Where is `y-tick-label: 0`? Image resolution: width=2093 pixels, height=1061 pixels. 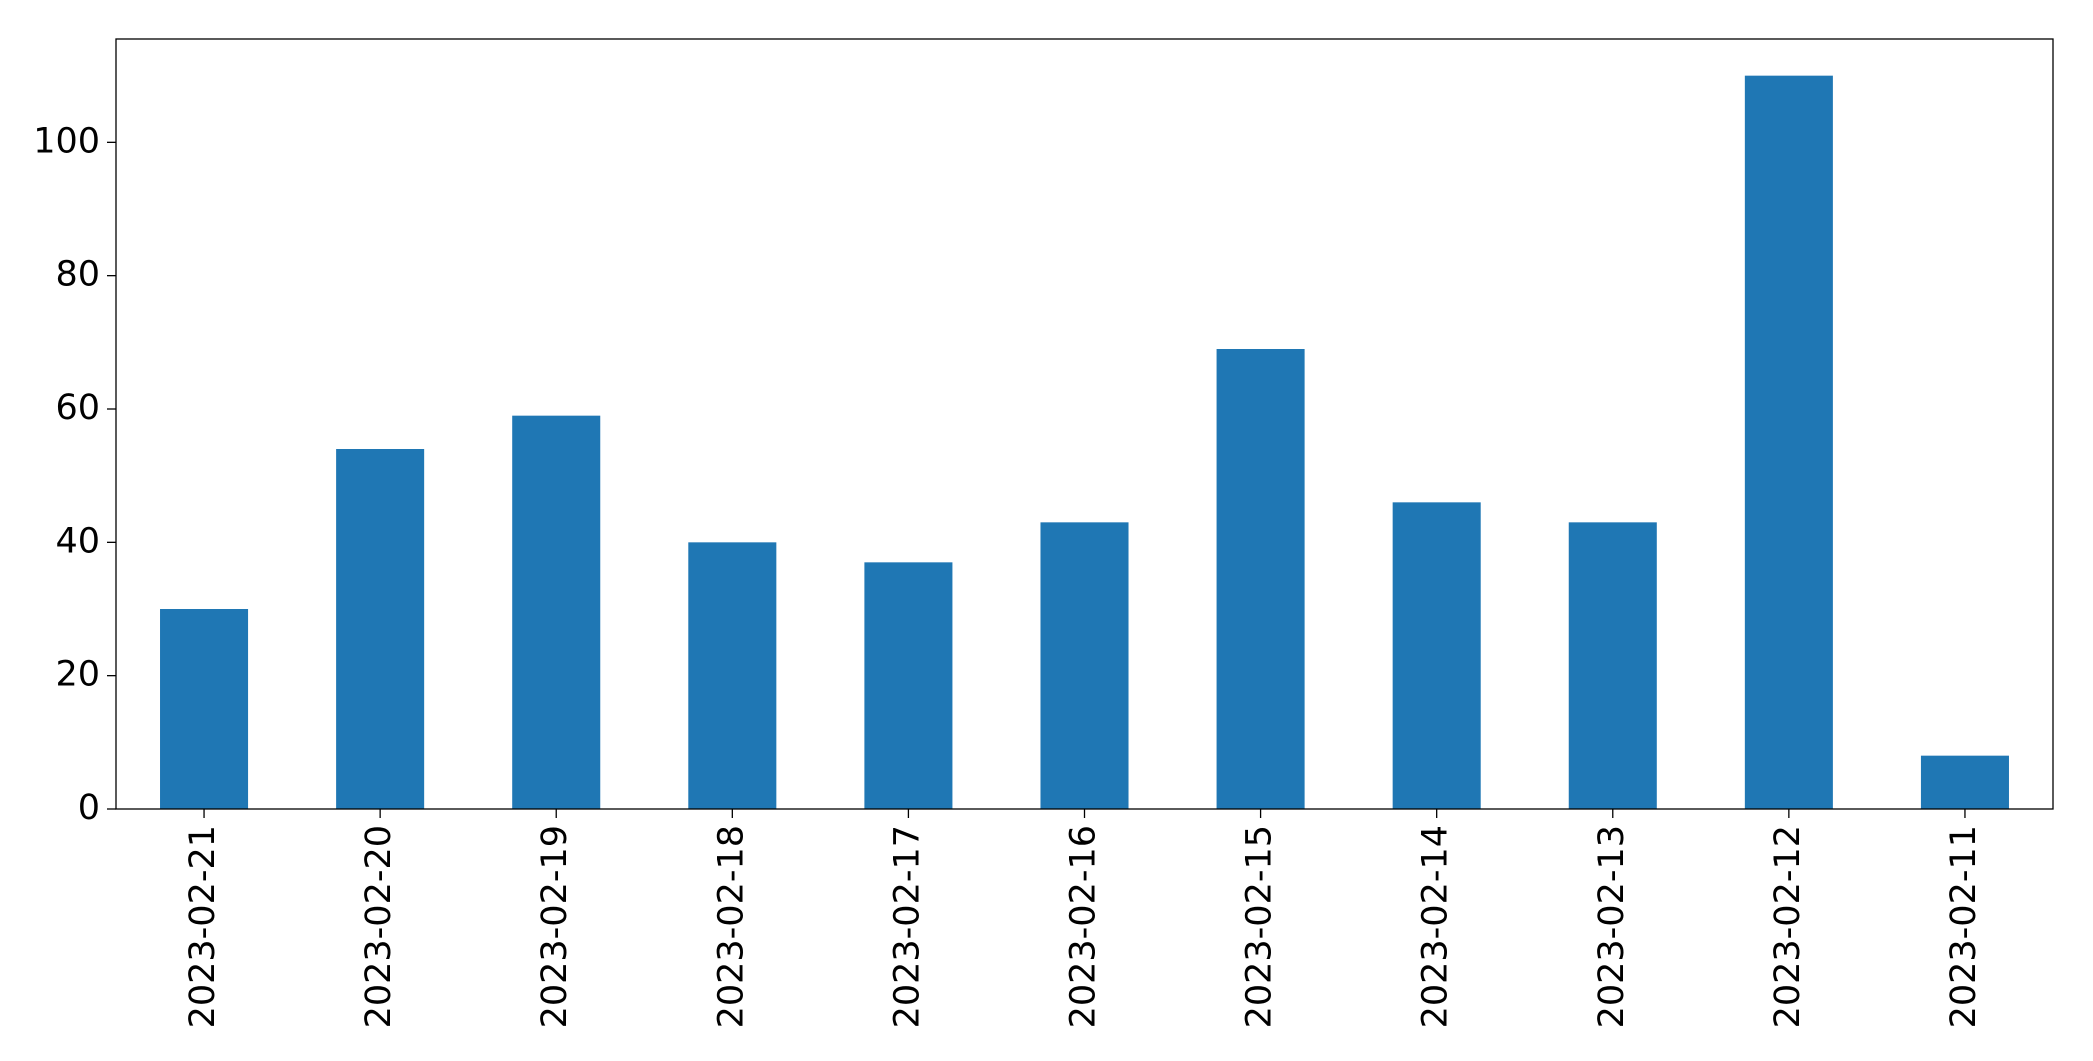 y-tick-label: 0 is located at coordinates (89, 808).